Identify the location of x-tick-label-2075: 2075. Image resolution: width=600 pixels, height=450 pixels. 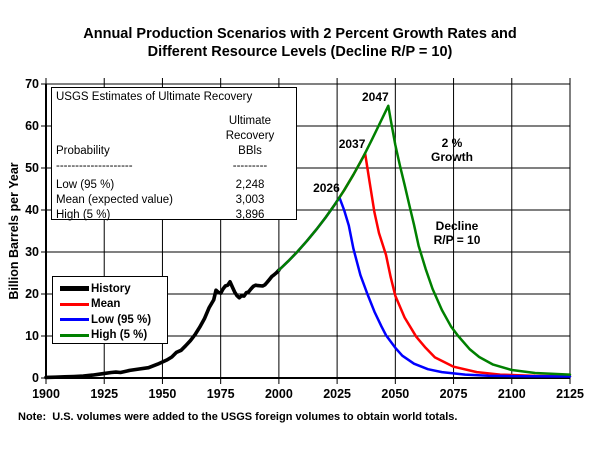
(453, 394).